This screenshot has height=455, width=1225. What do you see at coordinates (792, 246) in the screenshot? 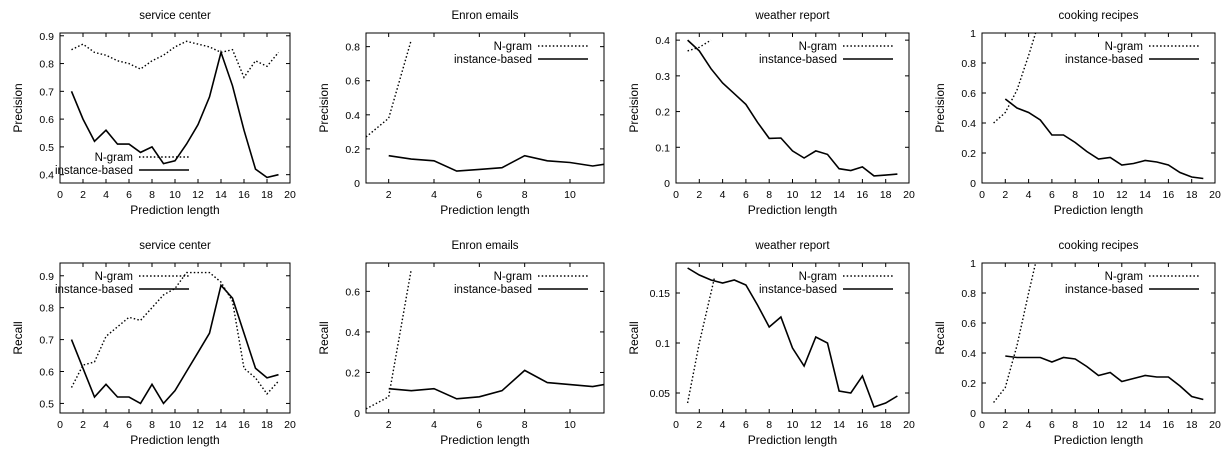
I see `chart-title: weather report` at bounding box center [792, 246].